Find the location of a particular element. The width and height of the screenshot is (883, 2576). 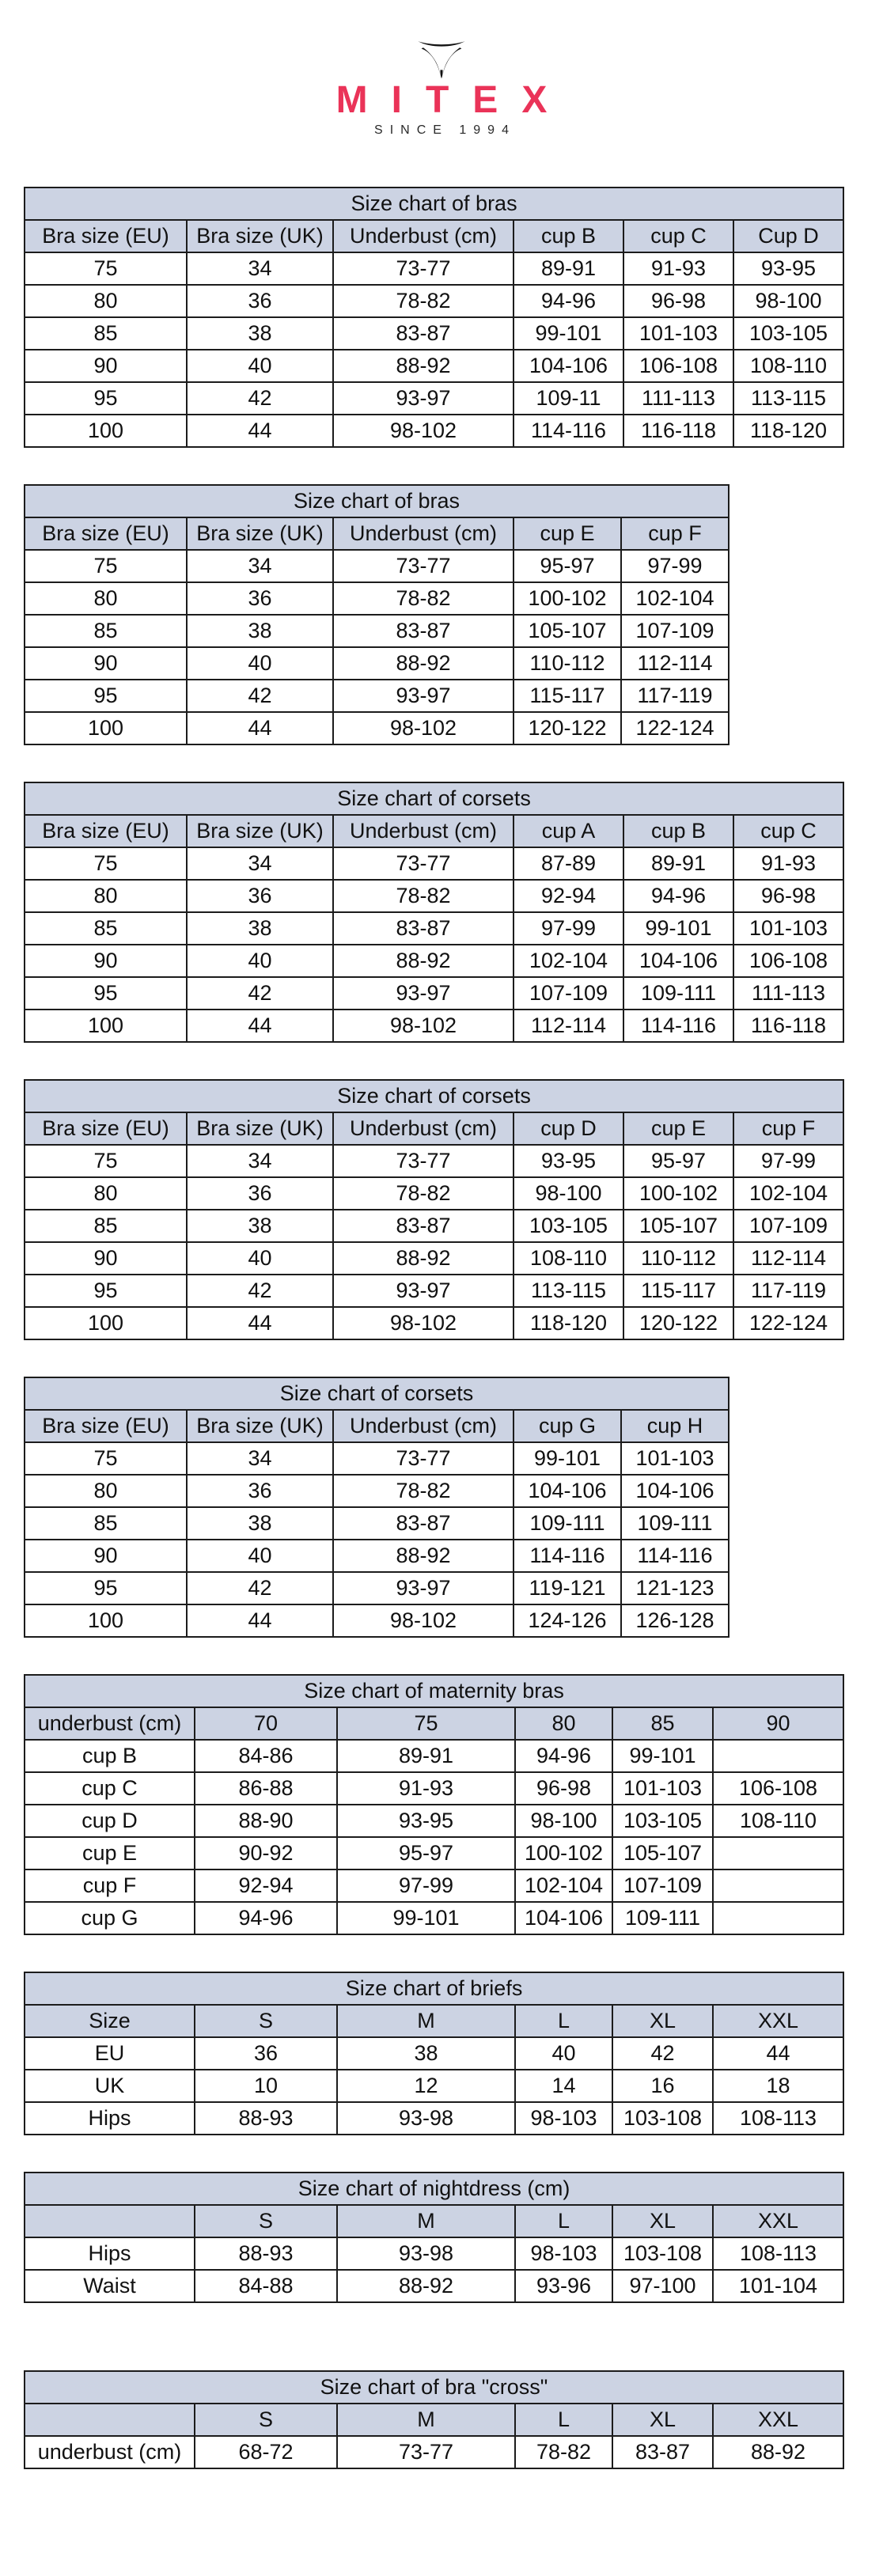

table-cell: 86-88 is located at coordinates (266, 1789).